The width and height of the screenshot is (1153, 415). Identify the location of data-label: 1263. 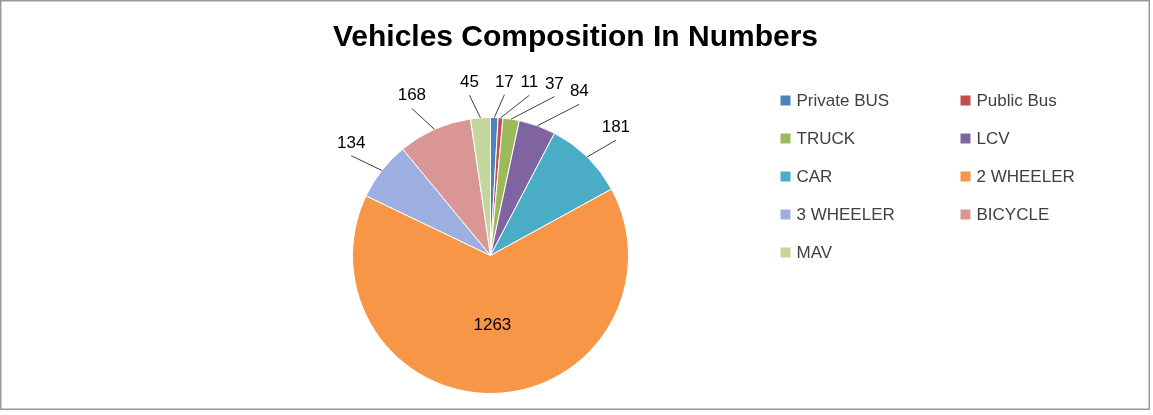
(492, 325).